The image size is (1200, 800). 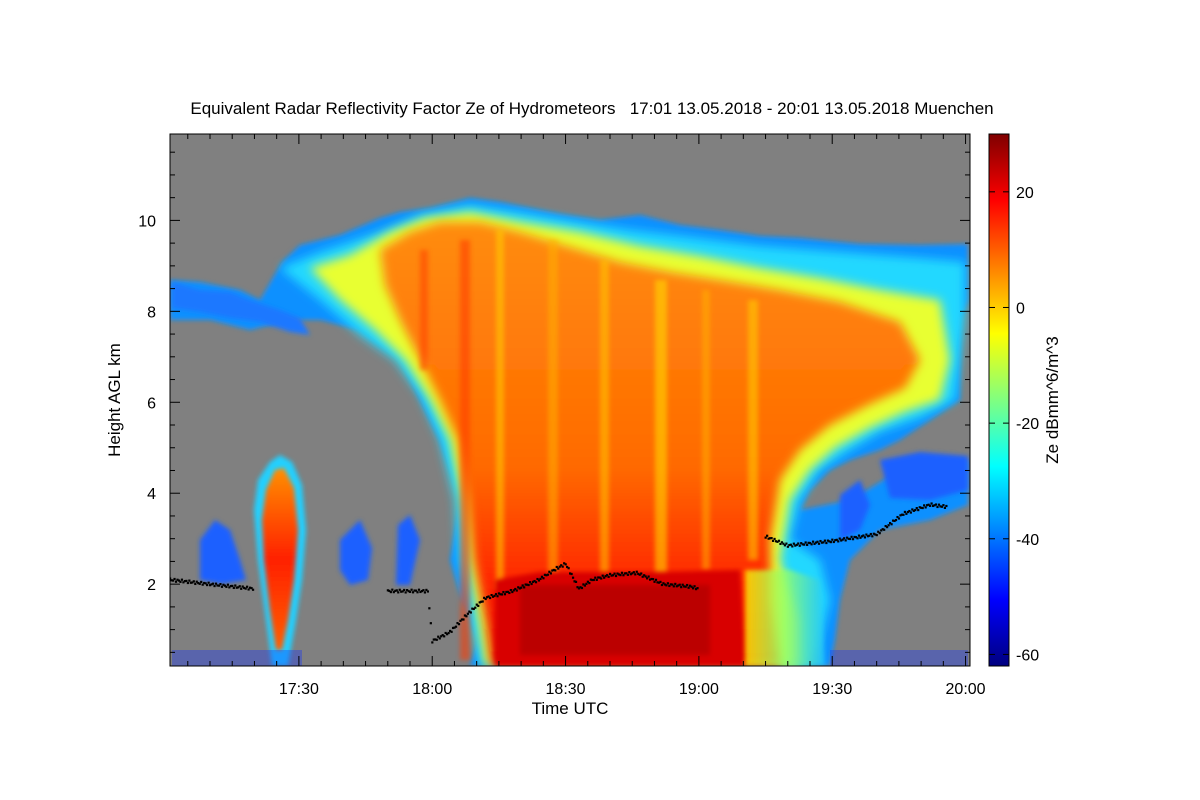 What do you see at coordinates (785, 618) in the screenshot?
I see `echo-right-tail` at bounding box center [785, 618].